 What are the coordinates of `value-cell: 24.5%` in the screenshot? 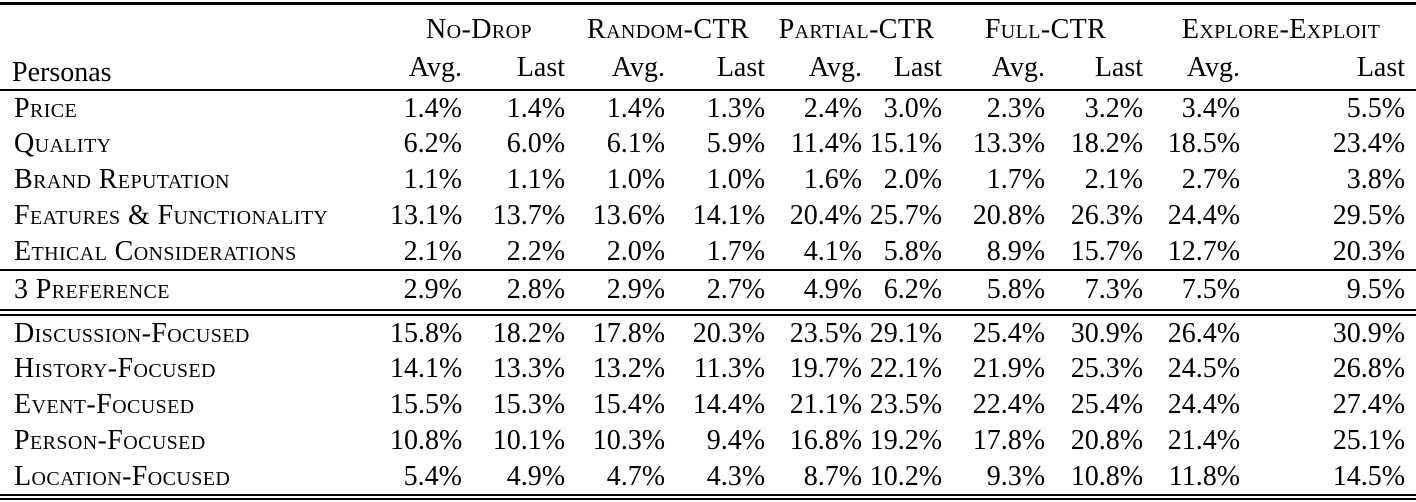 It's located at (1204, 368).